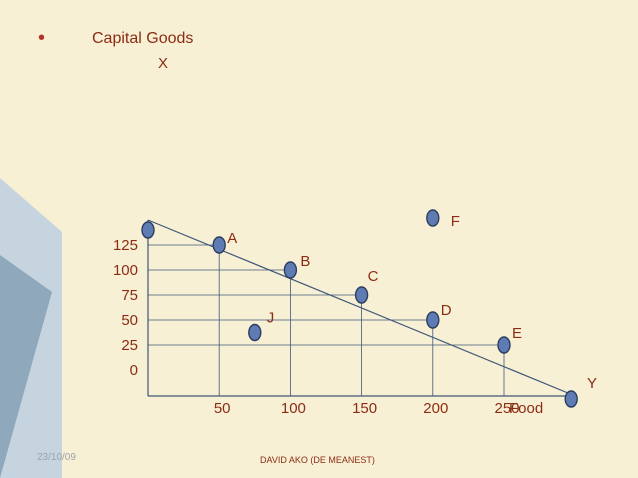 The height and width of the screenshot is (478, 638). Describe the element at coordinates (361, 295) in the screenshot. I see `point-c` at that location.